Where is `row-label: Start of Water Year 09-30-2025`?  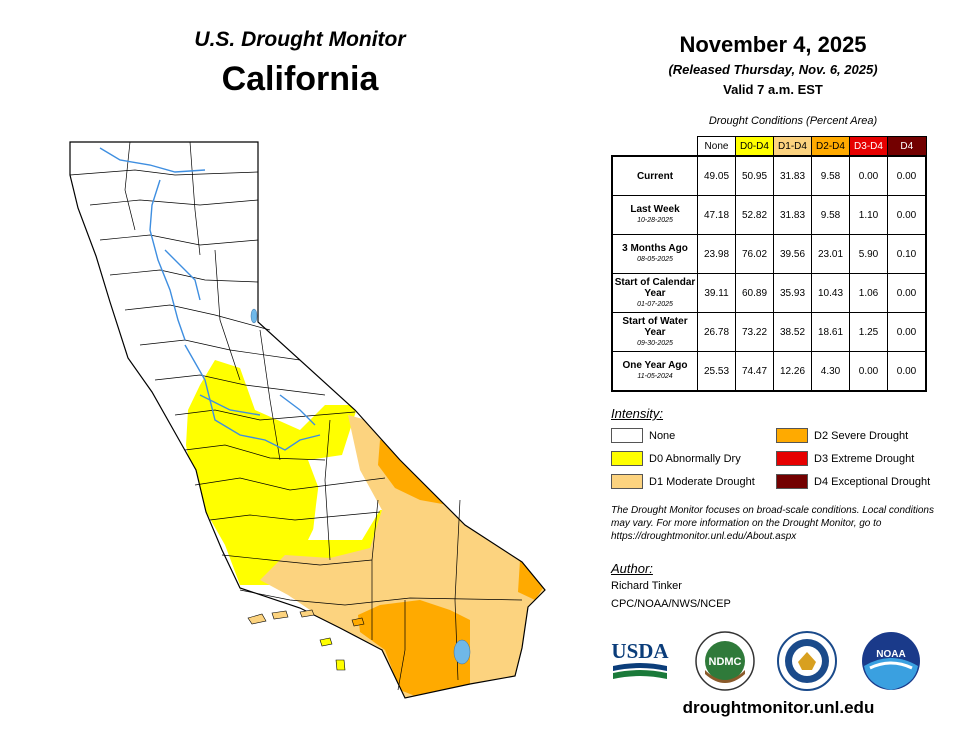 row-label: Start of Water Year 09-30-2025 is located at coordinates (654, 332).